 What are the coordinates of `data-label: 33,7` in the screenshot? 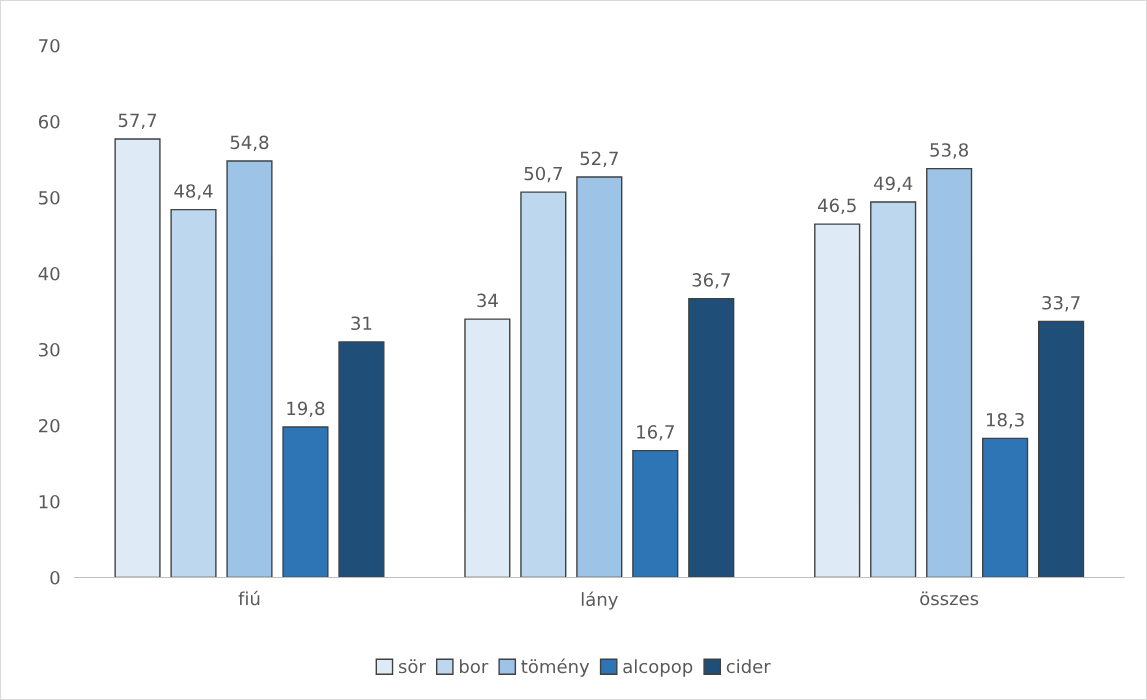 It's located at (1061, 303).